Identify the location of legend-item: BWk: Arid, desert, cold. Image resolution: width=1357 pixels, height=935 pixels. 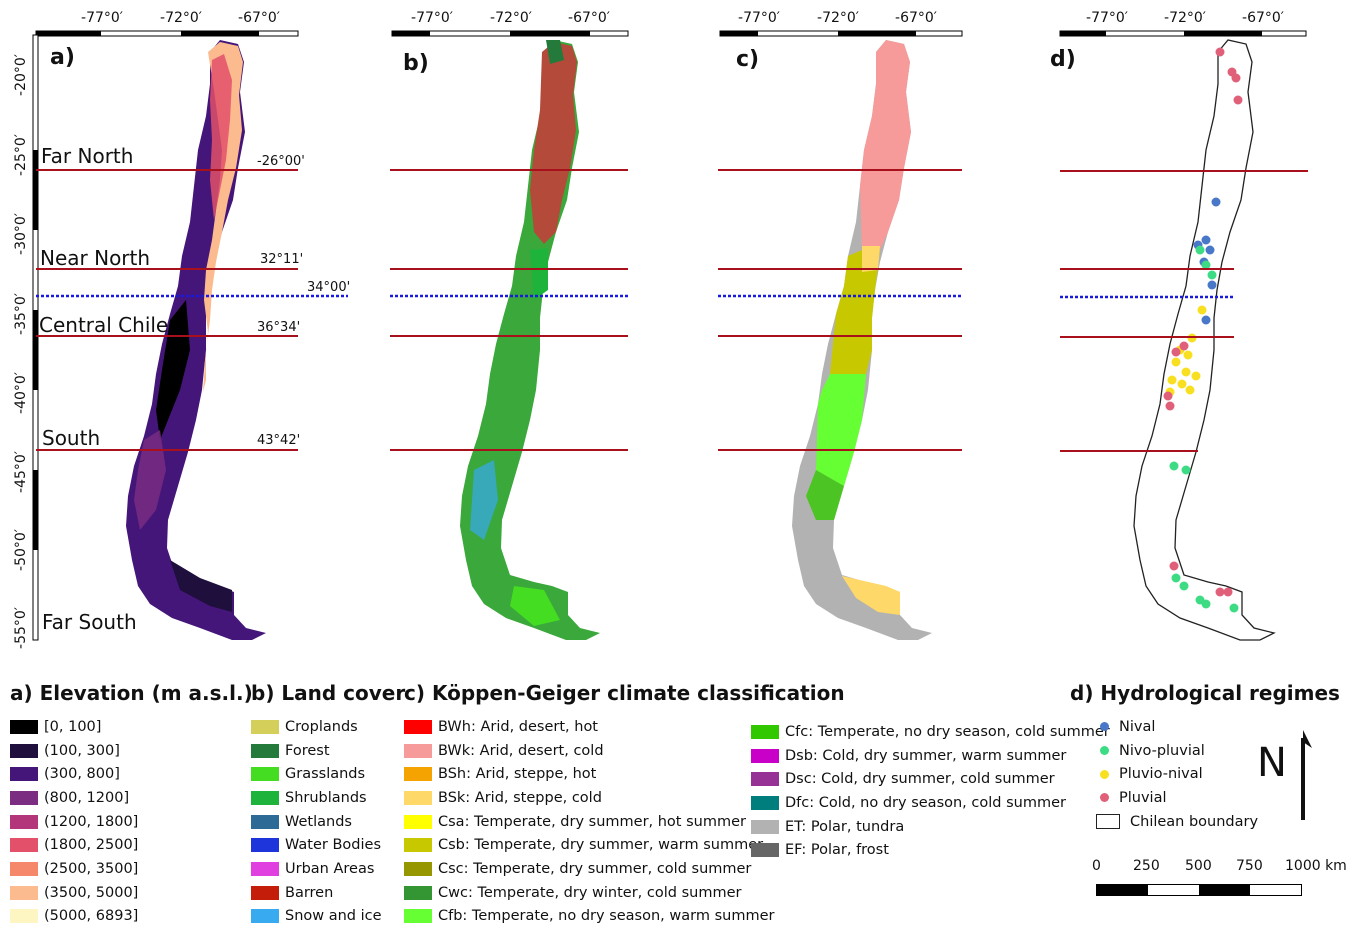
(624, 751).